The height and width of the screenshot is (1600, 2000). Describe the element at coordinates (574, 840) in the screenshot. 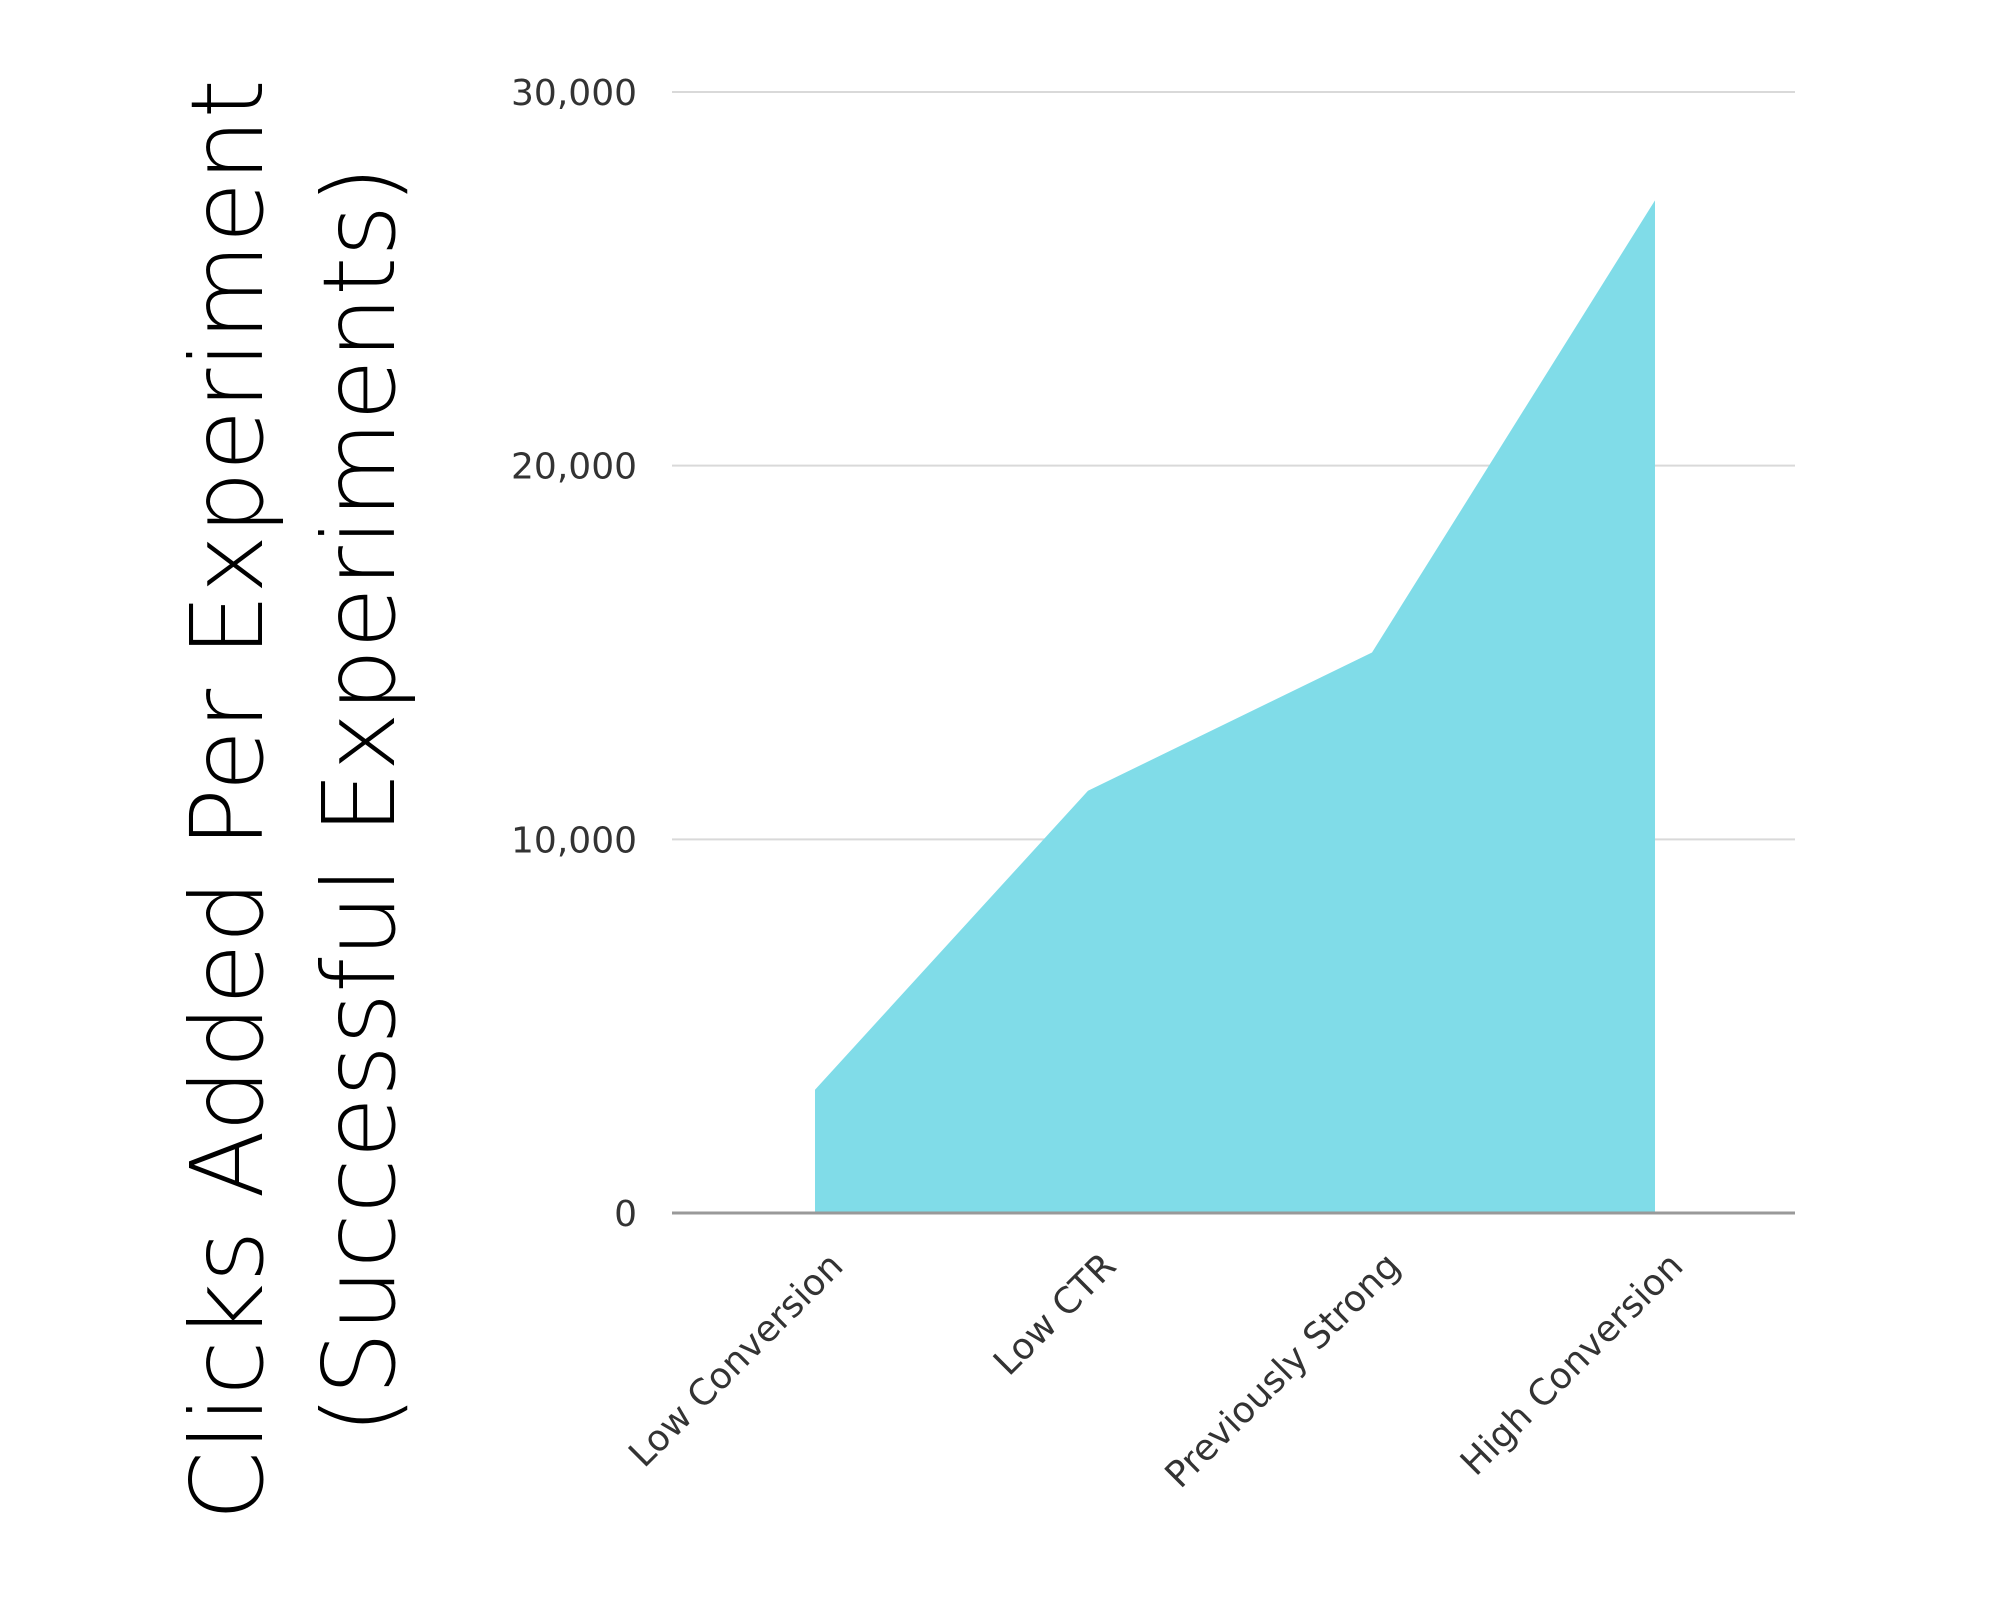

I see `y-tick-label: 10,000` at that location.